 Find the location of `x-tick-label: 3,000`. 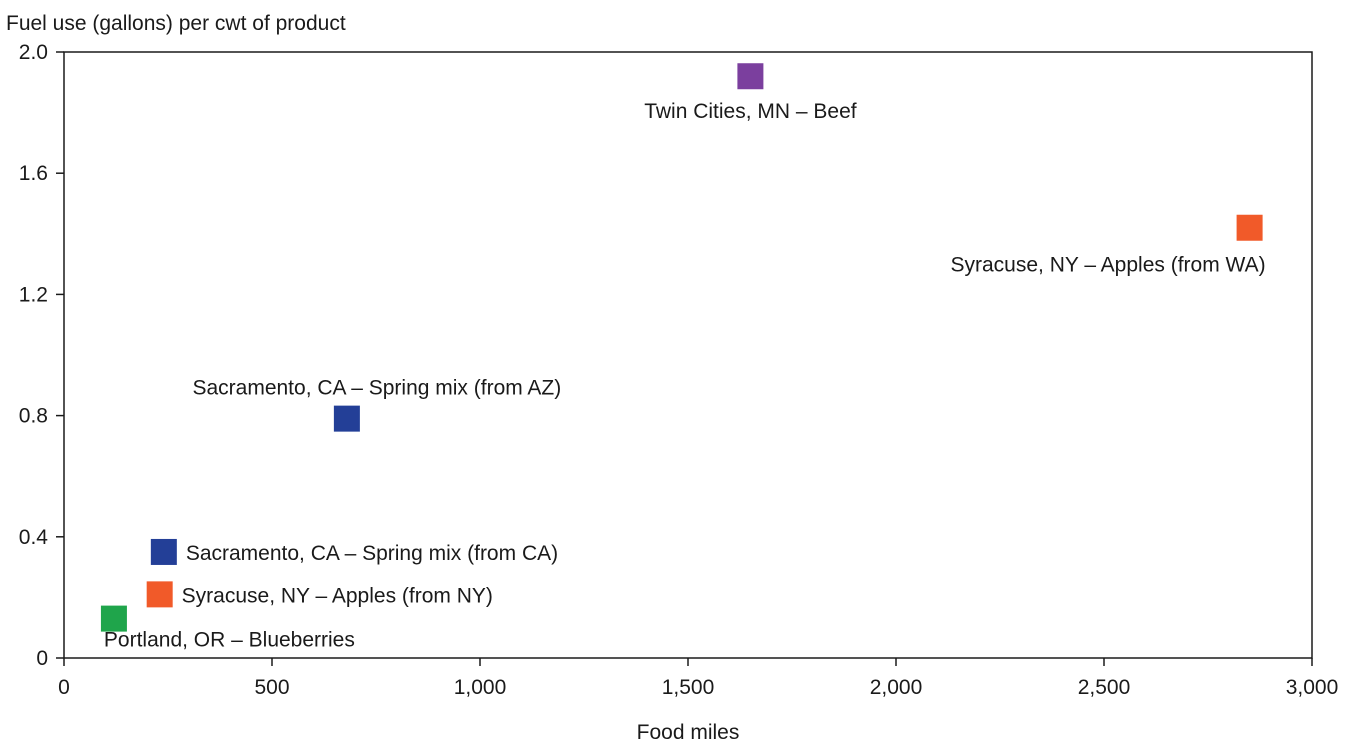

x-tick-label: 3,000 is located at coordinates (1312, 687).